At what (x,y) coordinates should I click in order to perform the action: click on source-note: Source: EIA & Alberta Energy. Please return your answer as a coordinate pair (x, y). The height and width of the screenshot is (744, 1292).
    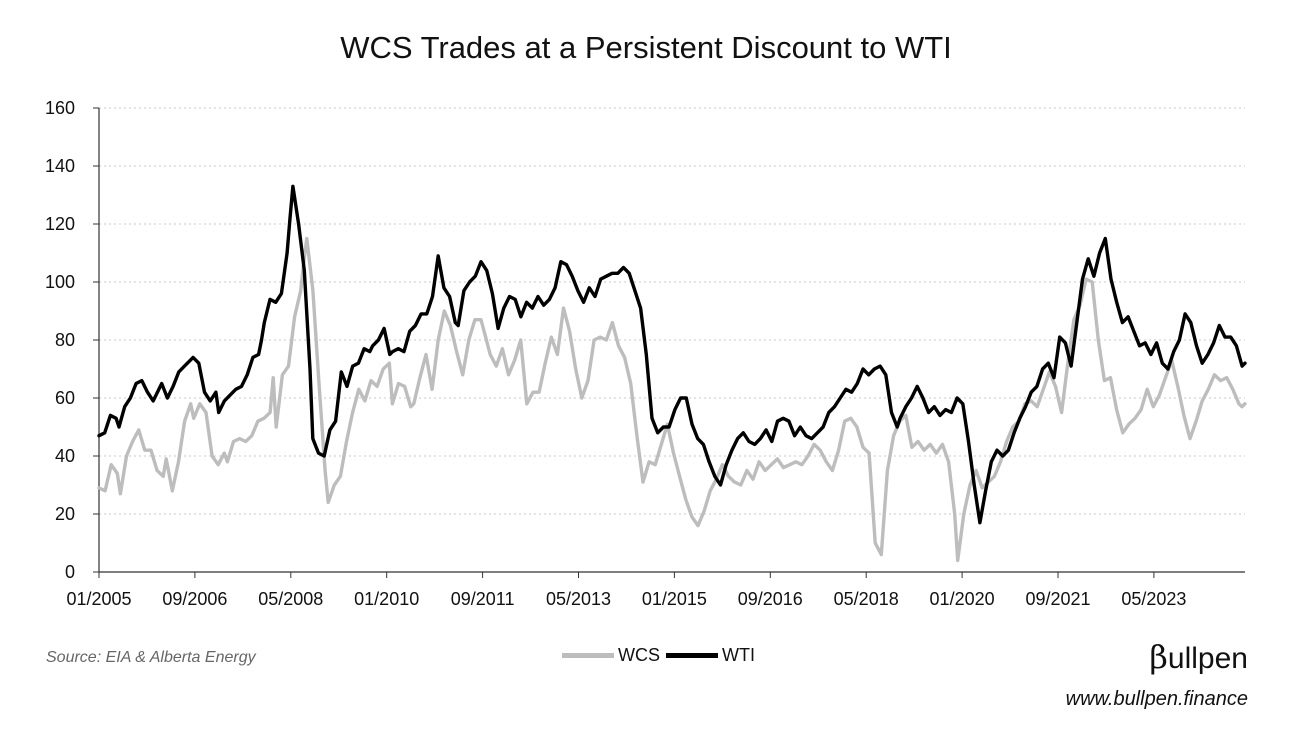
    Looking at the image, I should click on (151, 657).